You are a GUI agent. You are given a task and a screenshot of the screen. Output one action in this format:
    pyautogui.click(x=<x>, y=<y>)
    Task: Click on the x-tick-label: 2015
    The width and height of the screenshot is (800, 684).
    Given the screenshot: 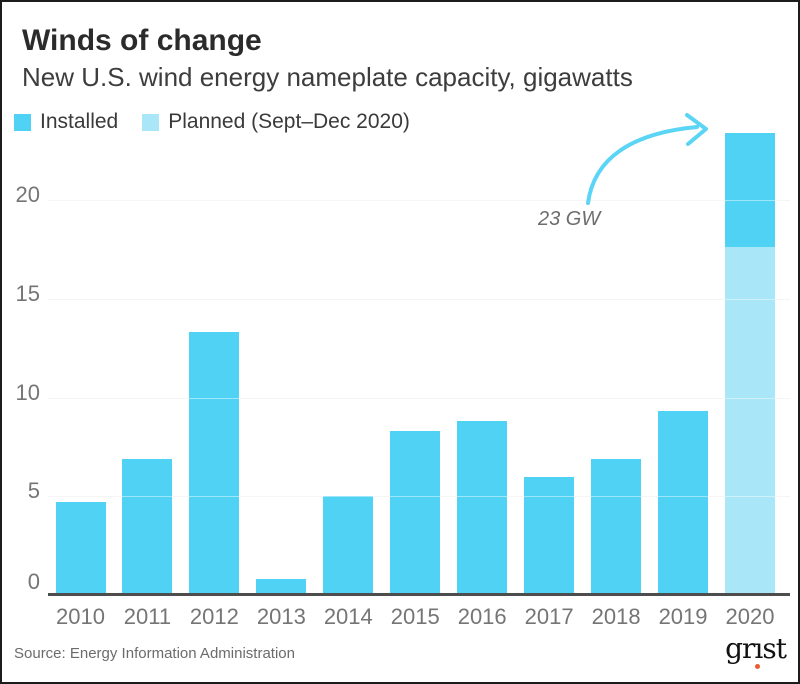 What is the action you would take?
    pyautogui.click(x=415, y=616)
    